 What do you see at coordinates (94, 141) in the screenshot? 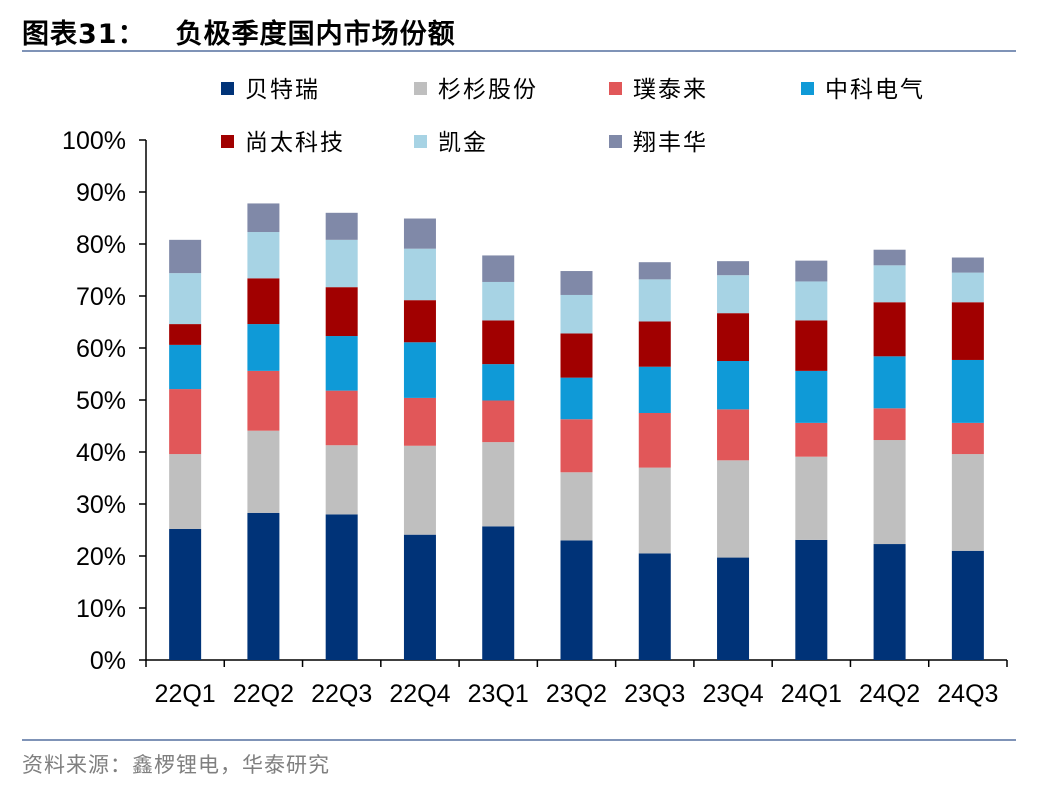
I see `y-tick-label: 100%` at bounding box center [94, 141].